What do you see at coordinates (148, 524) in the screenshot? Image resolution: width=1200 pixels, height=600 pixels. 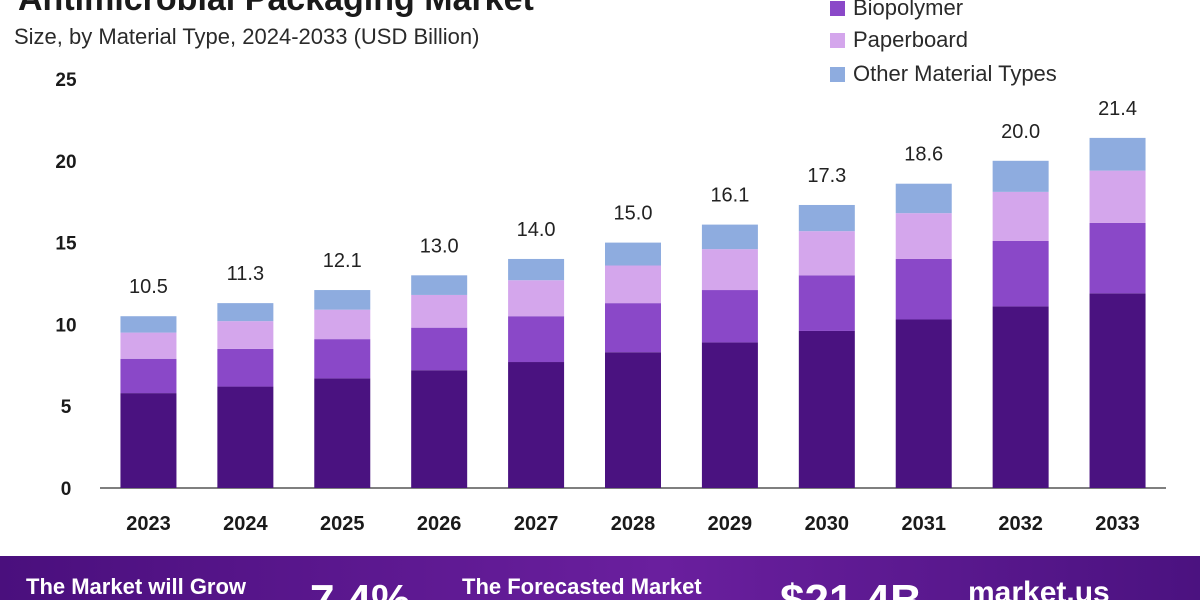 I see `x-tick-label-2023: 2023` at bounding box center [148, 524].